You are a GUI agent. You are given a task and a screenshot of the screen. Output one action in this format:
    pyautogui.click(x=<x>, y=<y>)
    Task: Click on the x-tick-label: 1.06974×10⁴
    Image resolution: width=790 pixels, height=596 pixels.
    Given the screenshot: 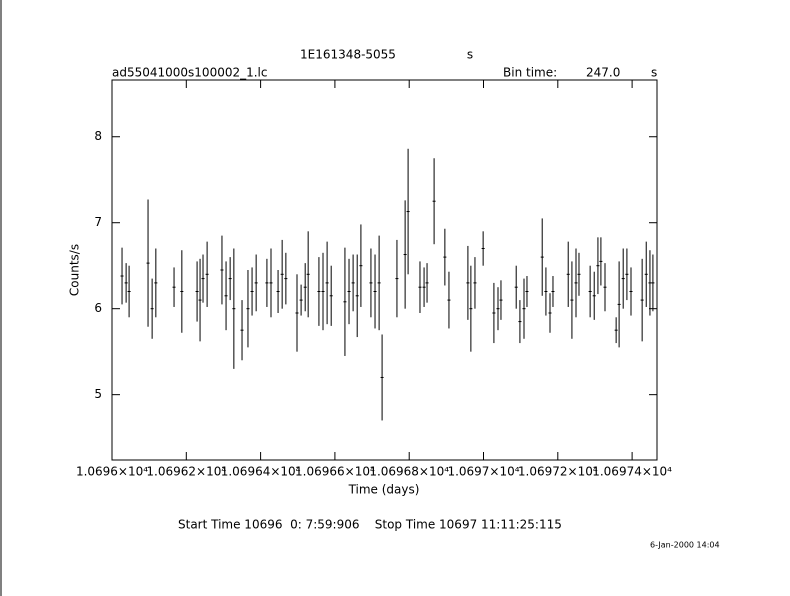 What is the action you would take?
    pyautogui.click(x=632, y=472)
    